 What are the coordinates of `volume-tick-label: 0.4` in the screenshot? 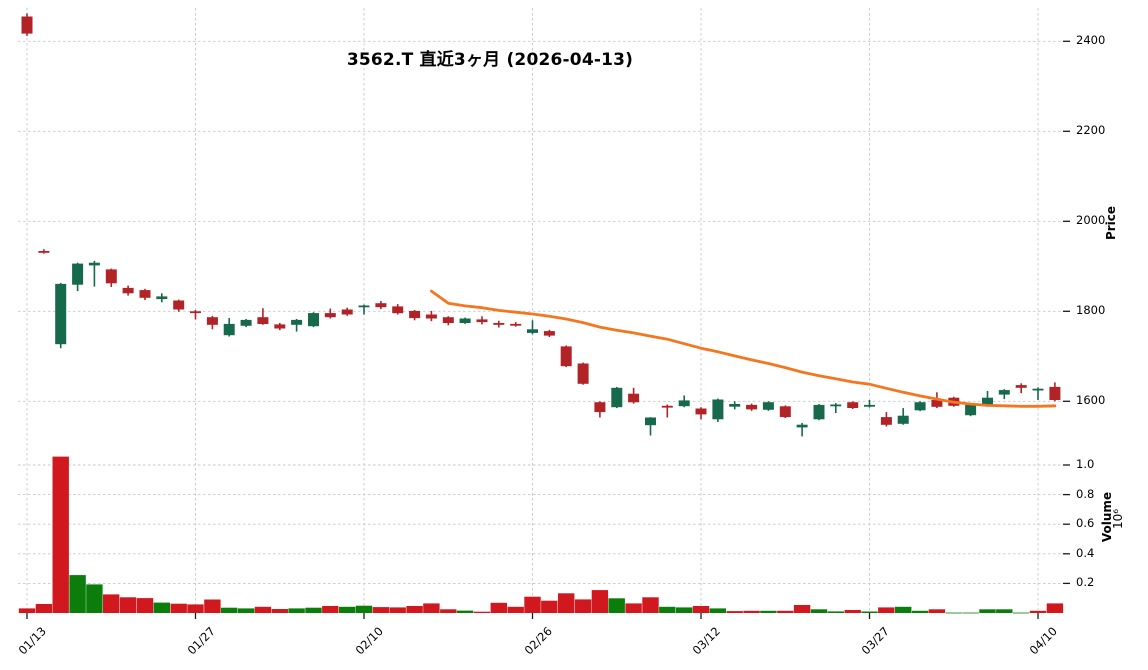 It's located at (1085, 552).